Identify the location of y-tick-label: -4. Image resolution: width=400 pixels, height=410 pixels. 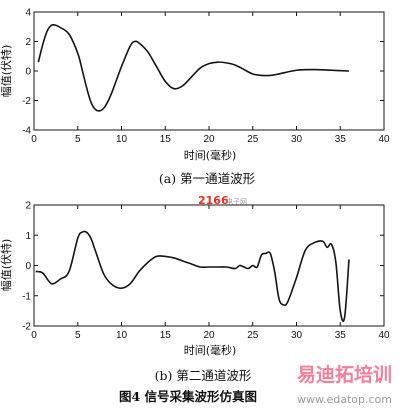
(26, 131).